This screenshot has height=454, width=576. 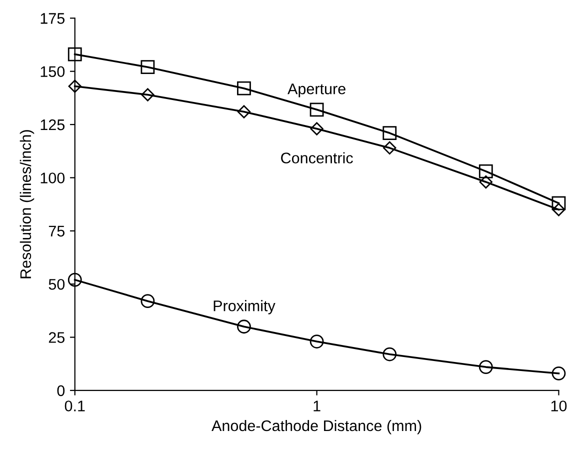 What do you see at coordinates (317, 91) in the screenshot?
I see `series-label: Aperture` at bounding box center [317, 91].